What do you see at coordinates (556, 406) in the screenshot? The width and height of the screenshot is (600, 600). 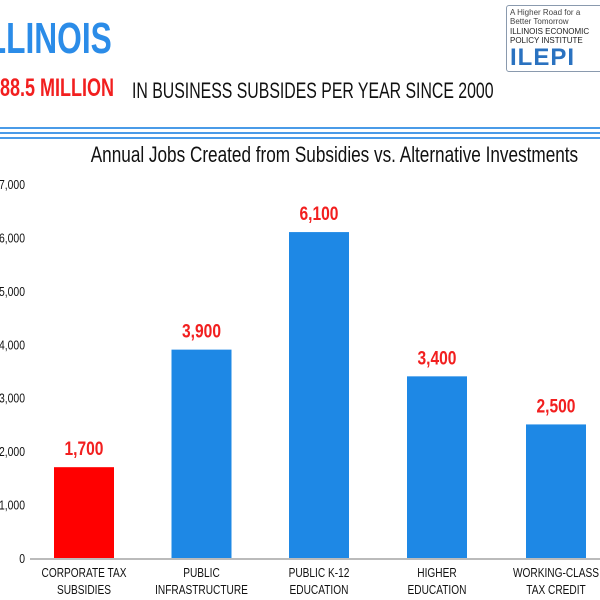 I see `data-label: 2,500` at bounding box center [556, 406].